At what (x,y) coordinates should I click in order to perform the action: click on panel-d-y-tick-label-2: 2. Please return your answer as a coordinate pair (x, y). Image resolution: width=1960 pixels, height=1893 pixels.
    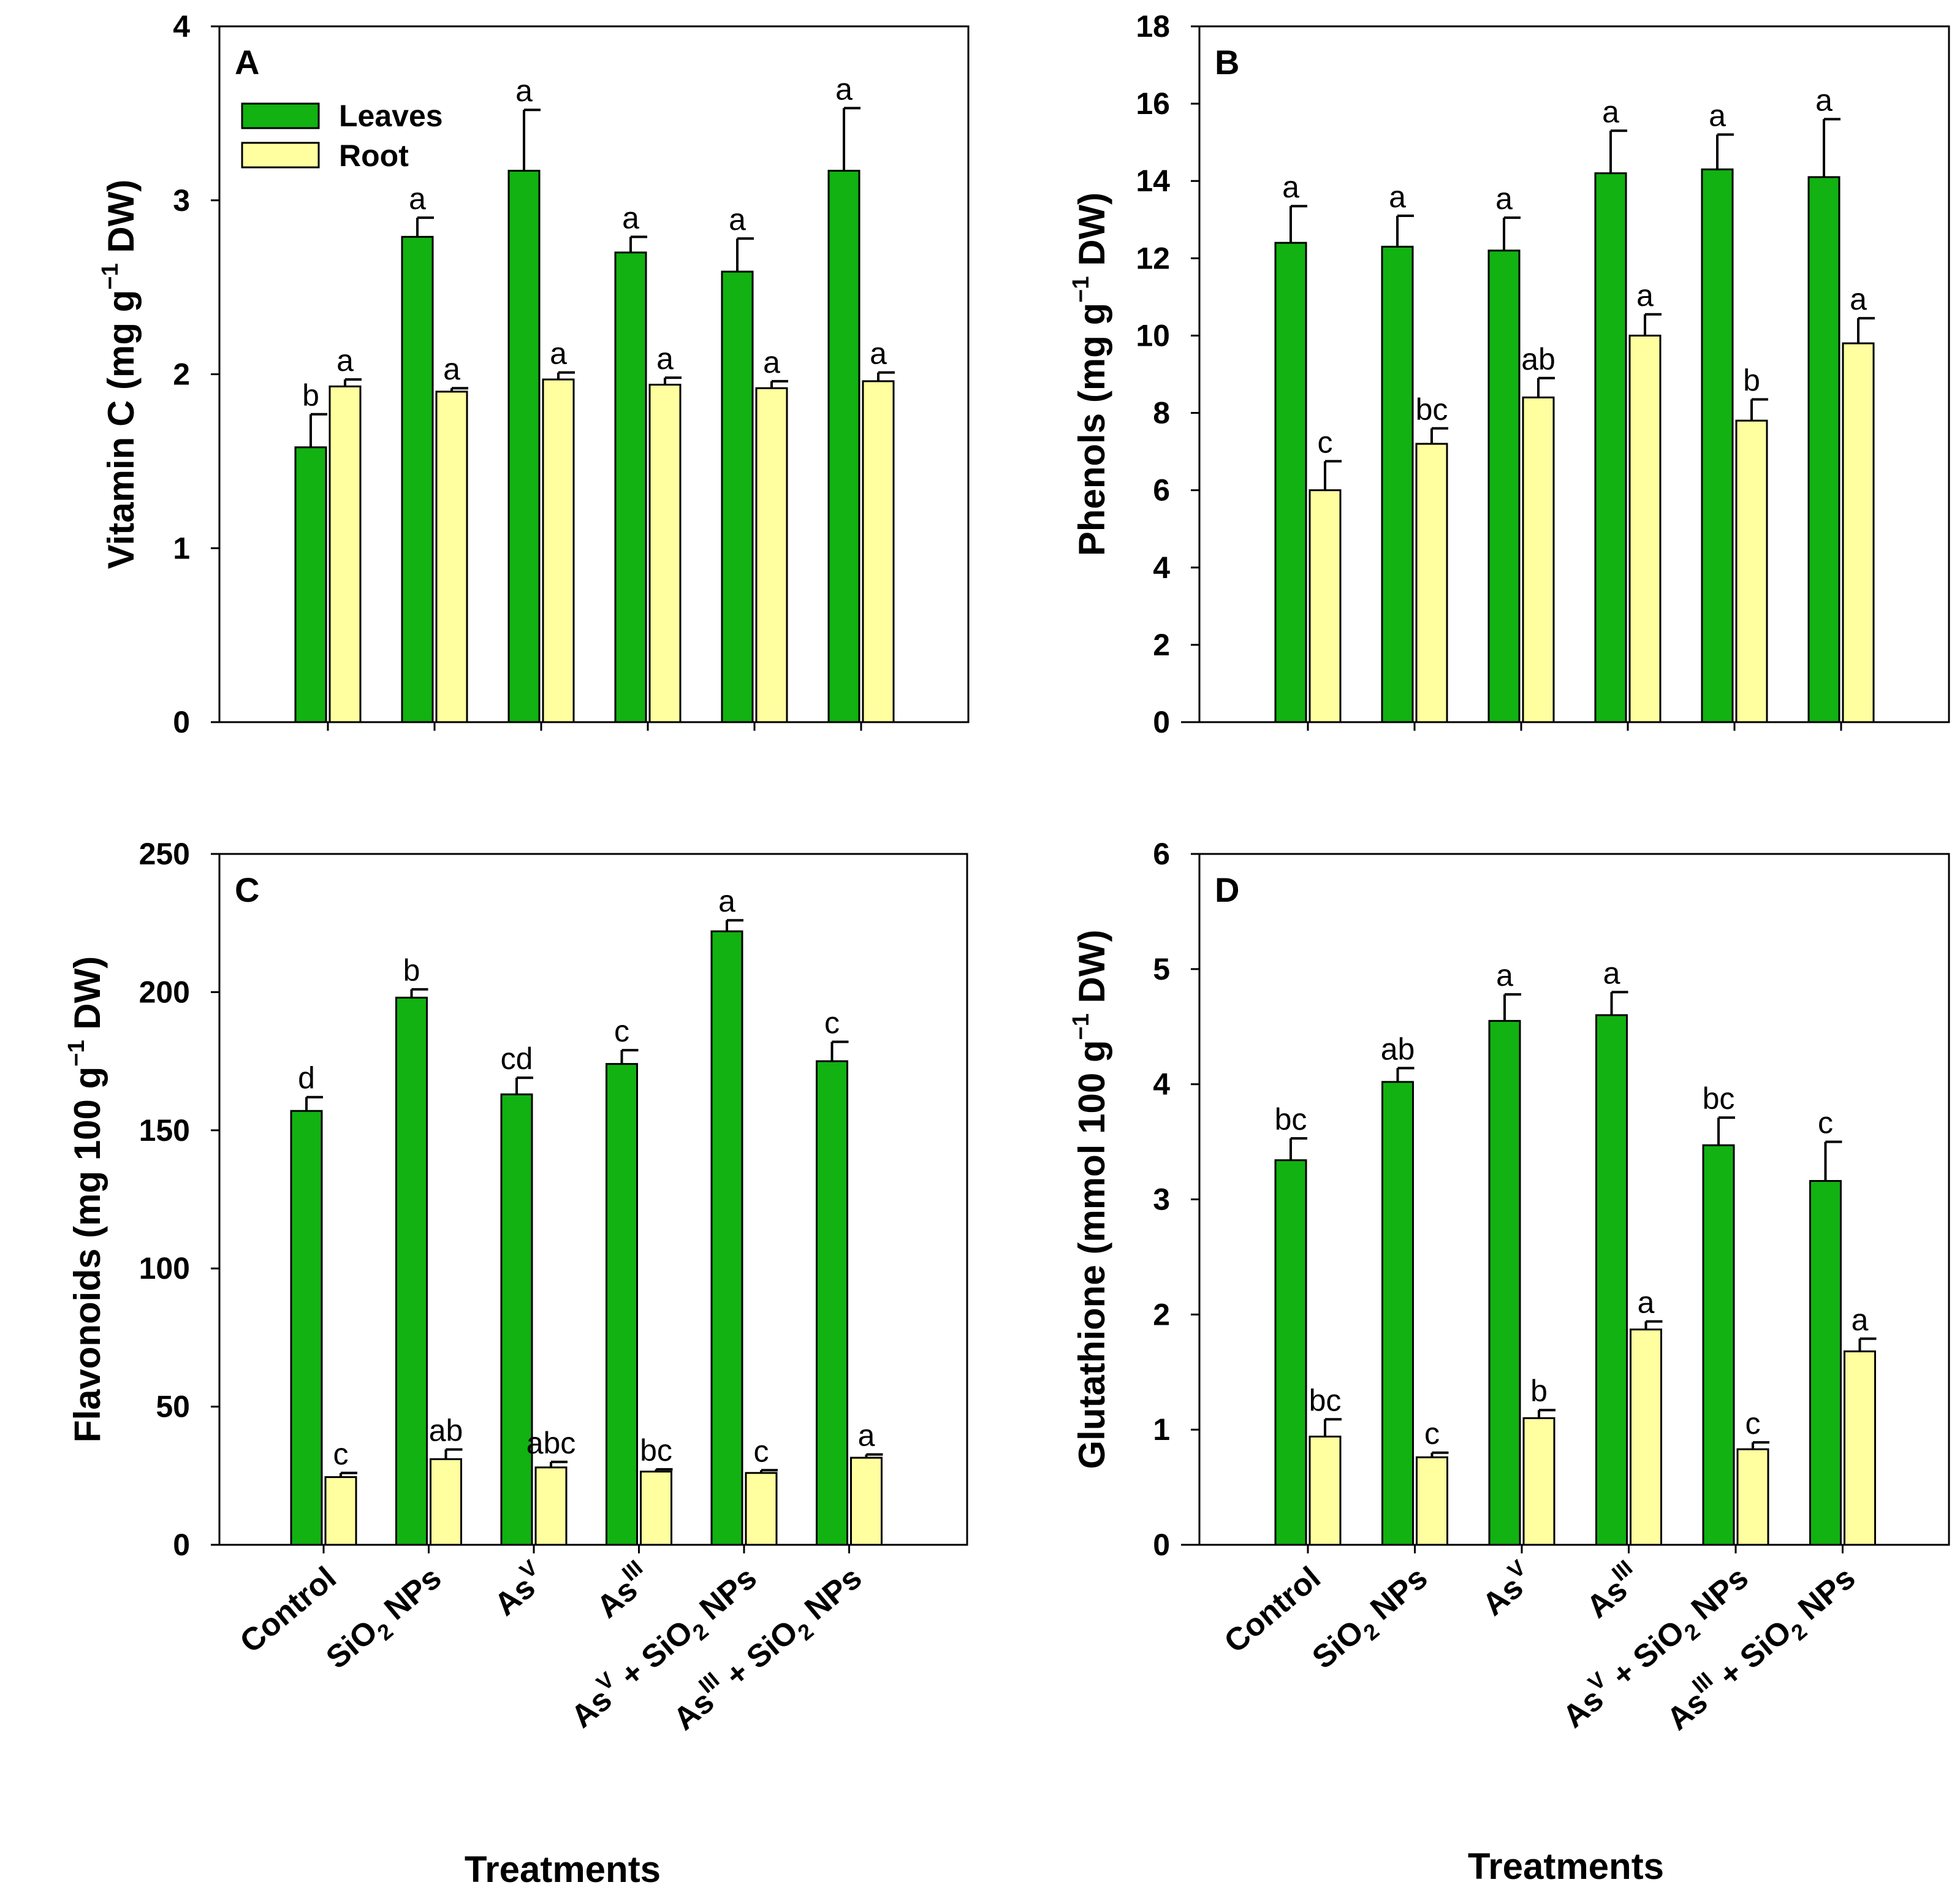
    Looking at the image, I should click on (1161, 1314).